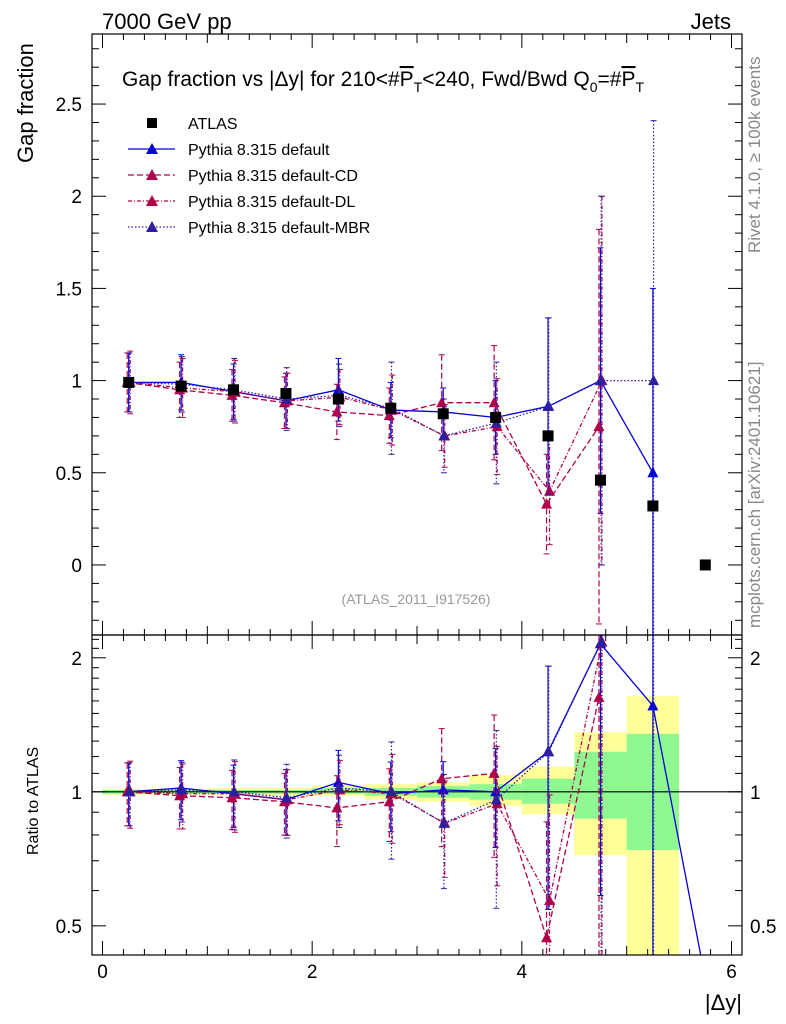  What do you see at coordinates (76, 793) in the screenshot?
I see `ratio-y-tick-label-left: 1` at bounding box center [76, 793].